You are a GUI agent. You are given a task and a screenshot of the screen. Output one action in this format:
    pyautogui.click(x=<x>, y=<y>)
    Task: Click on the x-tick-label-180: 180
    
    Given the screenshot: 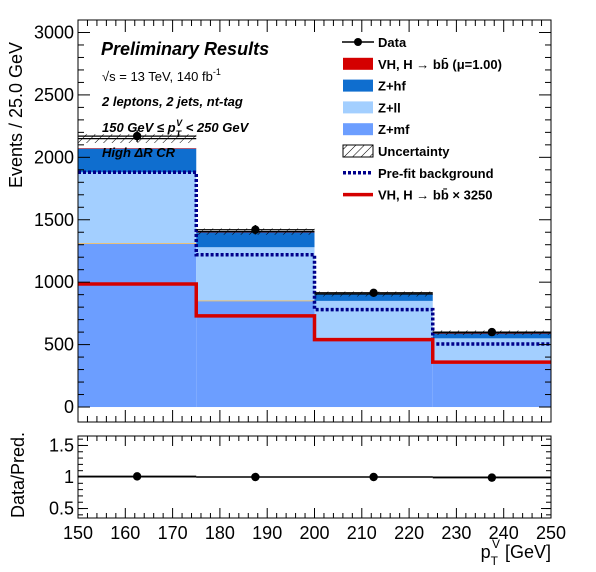 What is the action you would take?
    pyautogui.click(x=220, y=533)
    